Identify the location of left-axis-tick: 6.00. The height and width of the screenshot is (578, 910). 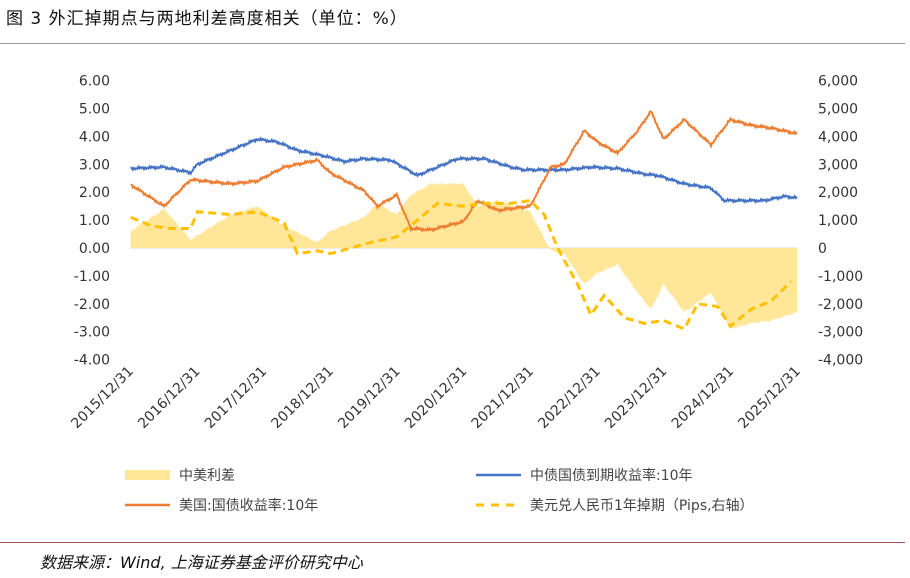
(94, 82).